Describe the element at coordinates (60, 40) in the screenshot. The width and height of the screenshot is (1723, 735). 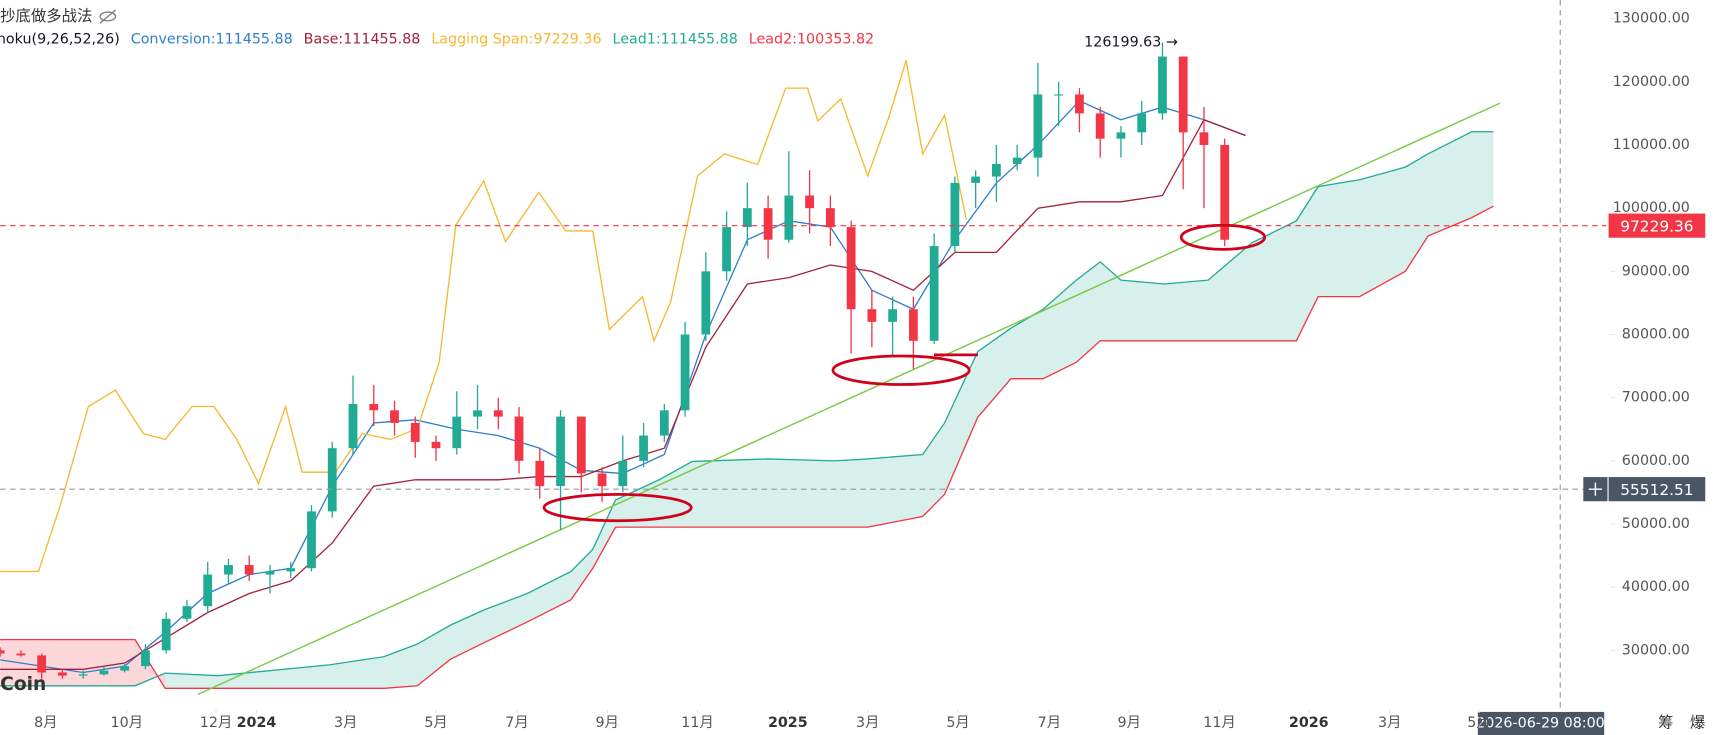
I see `legend-item: hoku(9,26,52,26)` at that location.